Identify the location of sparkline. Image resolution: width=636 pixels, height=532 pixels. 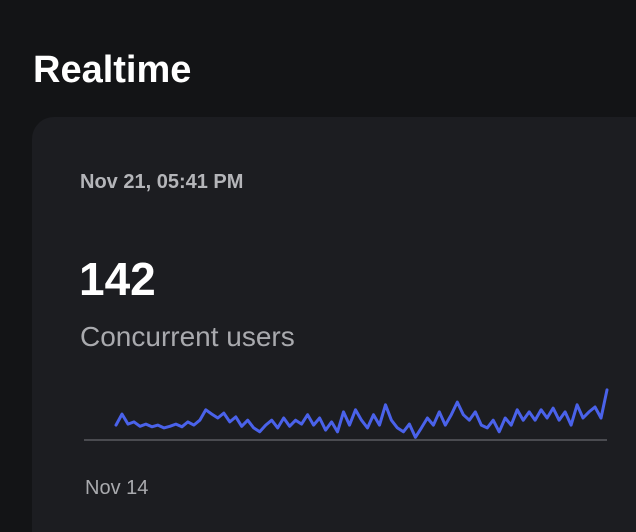
(361, 413).